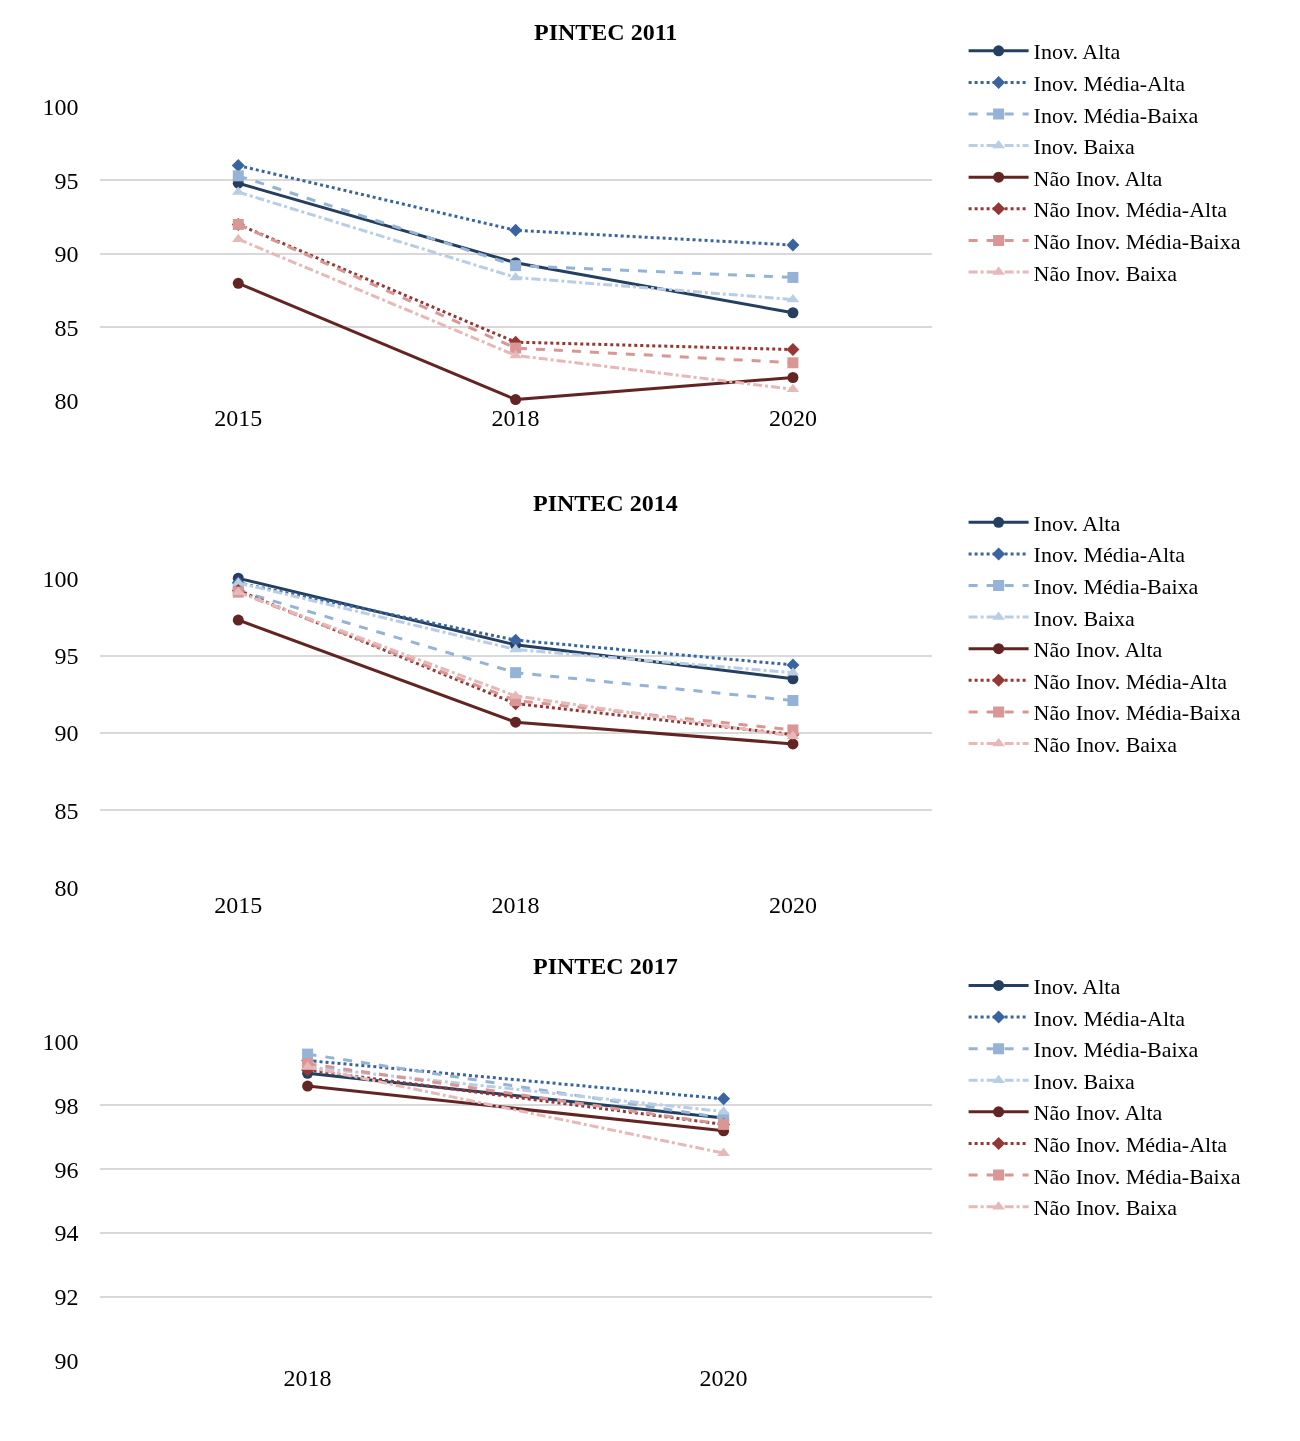 The height and width of the screenshot is (1441, 1300). I want to click on y-tick-label: 94, so click(66, 1233).